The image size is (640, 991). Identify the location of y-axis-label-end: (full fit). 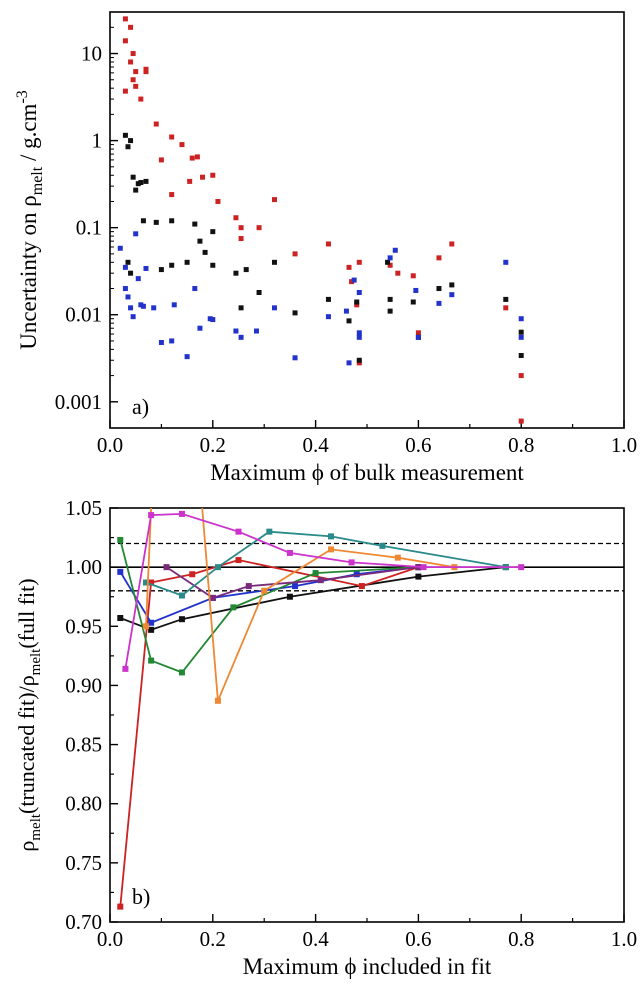
(26, 613).